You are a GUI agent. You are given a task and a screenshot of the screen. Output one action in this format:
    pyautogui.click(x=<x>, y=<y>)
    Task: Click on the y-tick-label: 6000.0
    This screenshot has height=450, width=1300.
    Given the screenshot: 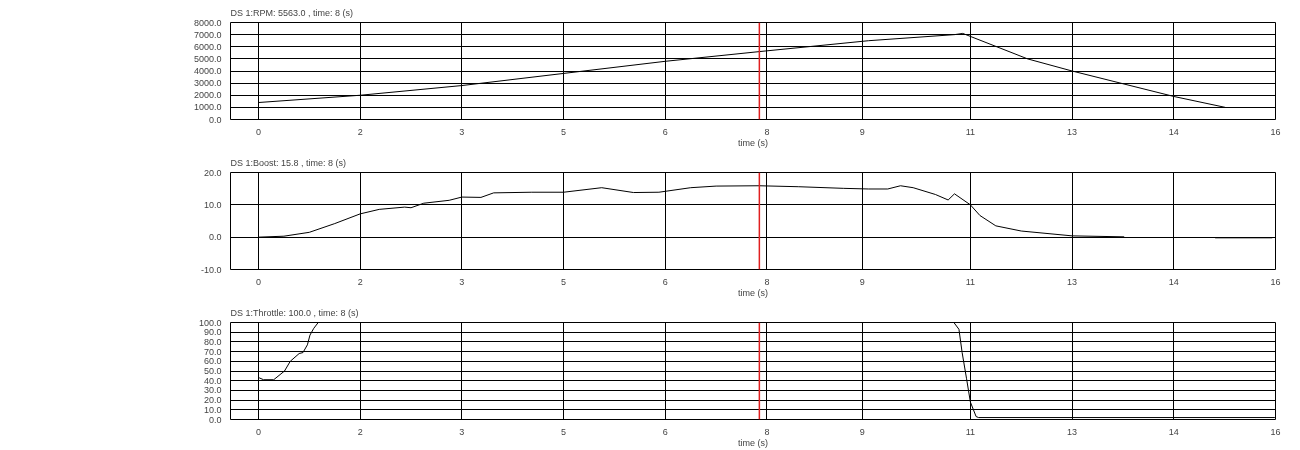 What is the action you would take?
    pyautogui.click(x=207, y=46)
    